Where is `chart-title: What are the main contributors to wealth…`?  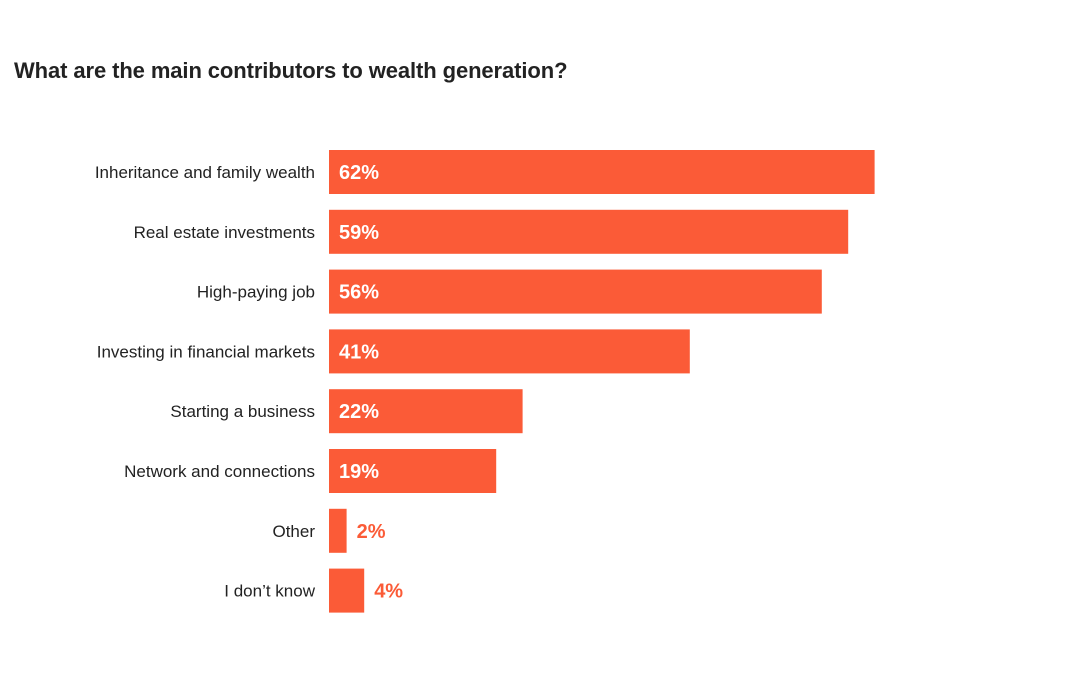 chart-title: What are the main contributors to wealth… is located at coordinates (291, 70).